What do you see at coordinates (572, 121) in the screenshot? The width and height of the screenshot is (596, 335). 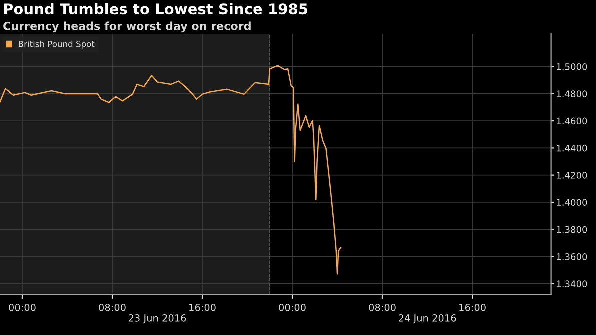 I see `y-tick-label: 1.4600` at bounding box center [572, 121].